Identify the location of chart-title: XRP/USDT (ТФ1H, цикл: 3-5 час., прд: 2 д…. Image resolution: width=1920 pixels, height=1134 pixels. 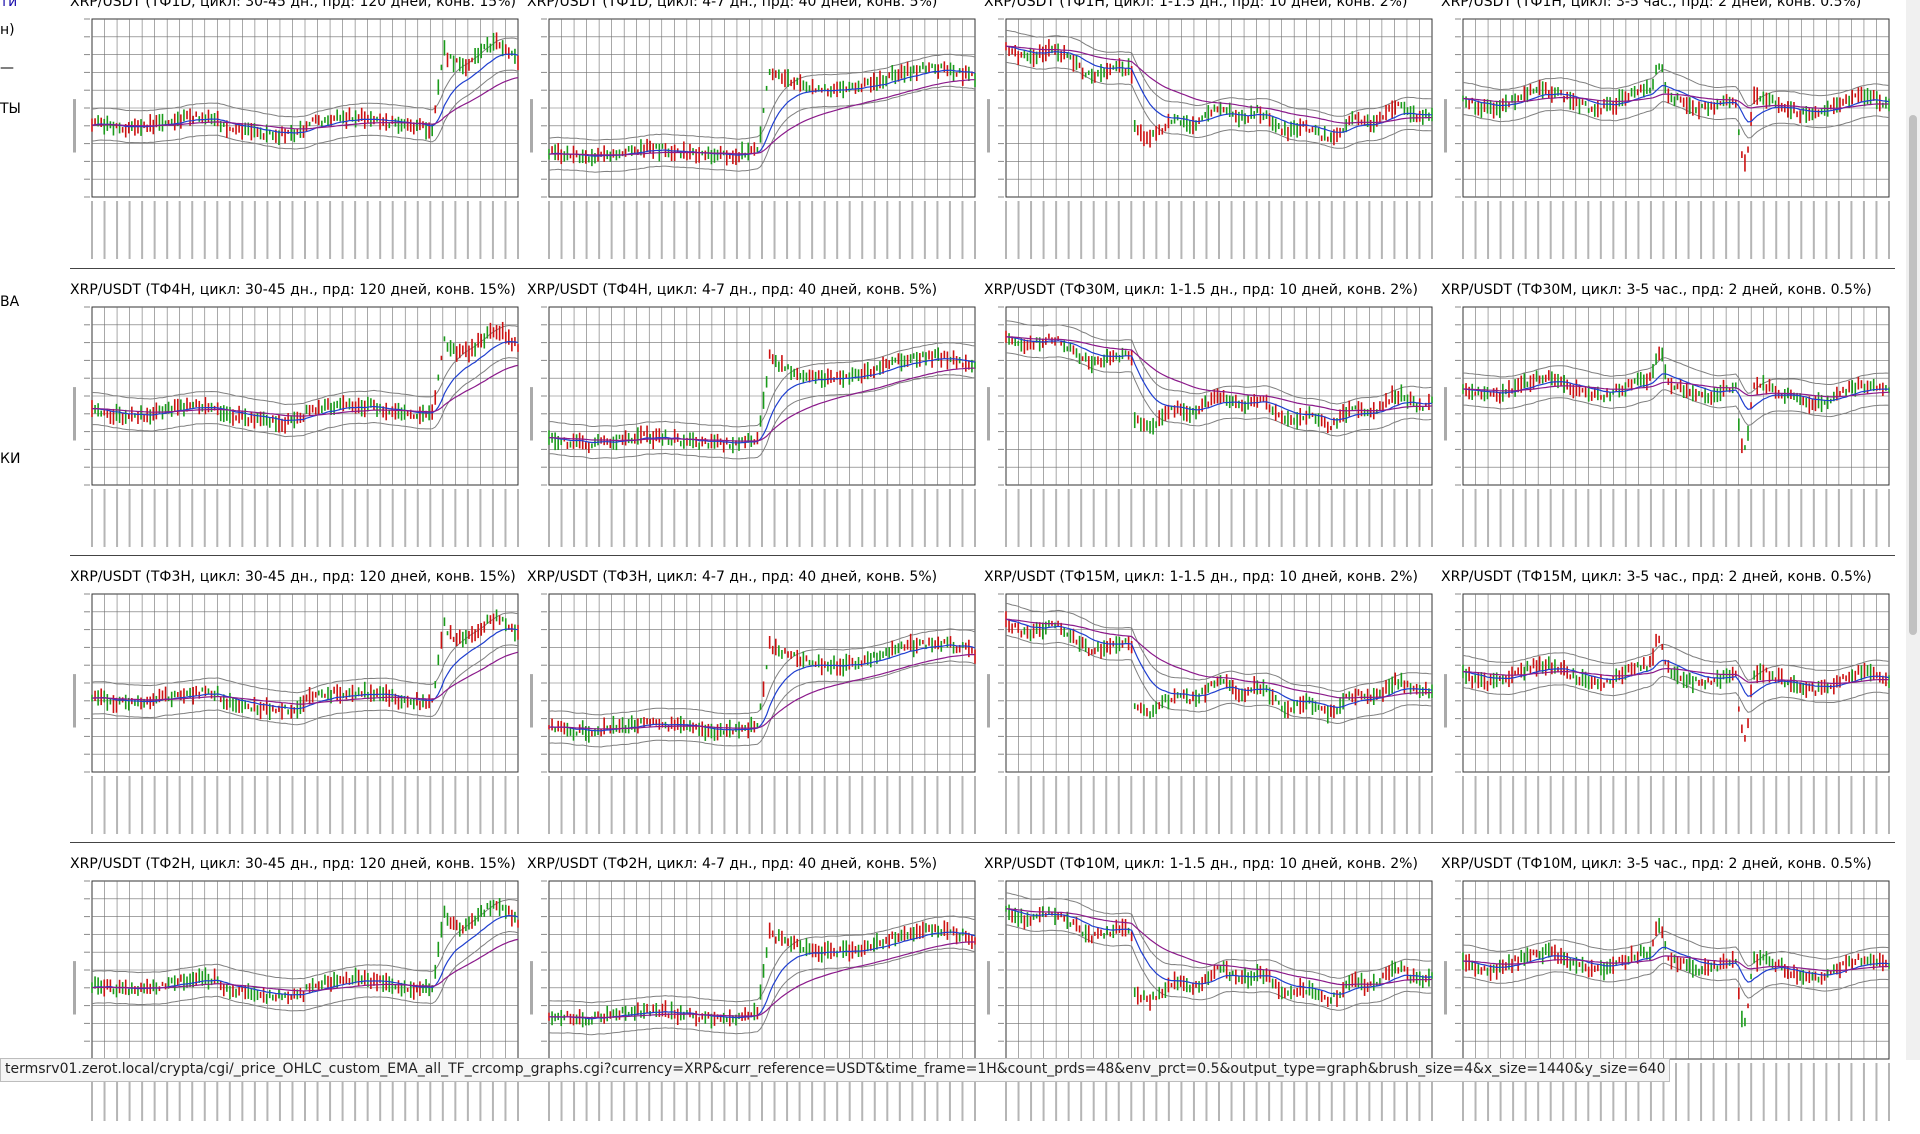
(1651, 5).